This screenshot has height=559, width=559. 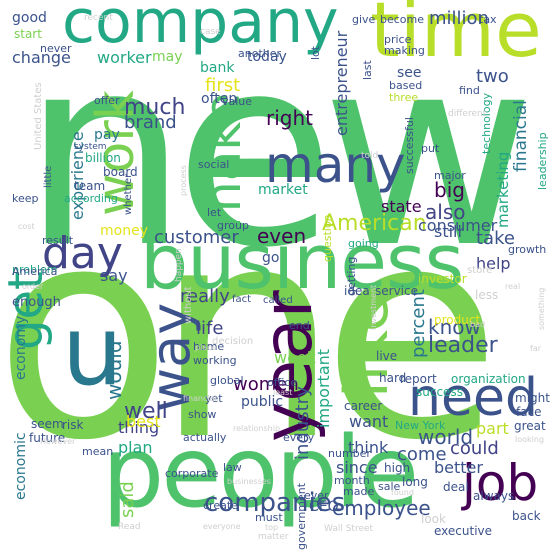 I want to click on word-however: However, so click(x=58, y=441).